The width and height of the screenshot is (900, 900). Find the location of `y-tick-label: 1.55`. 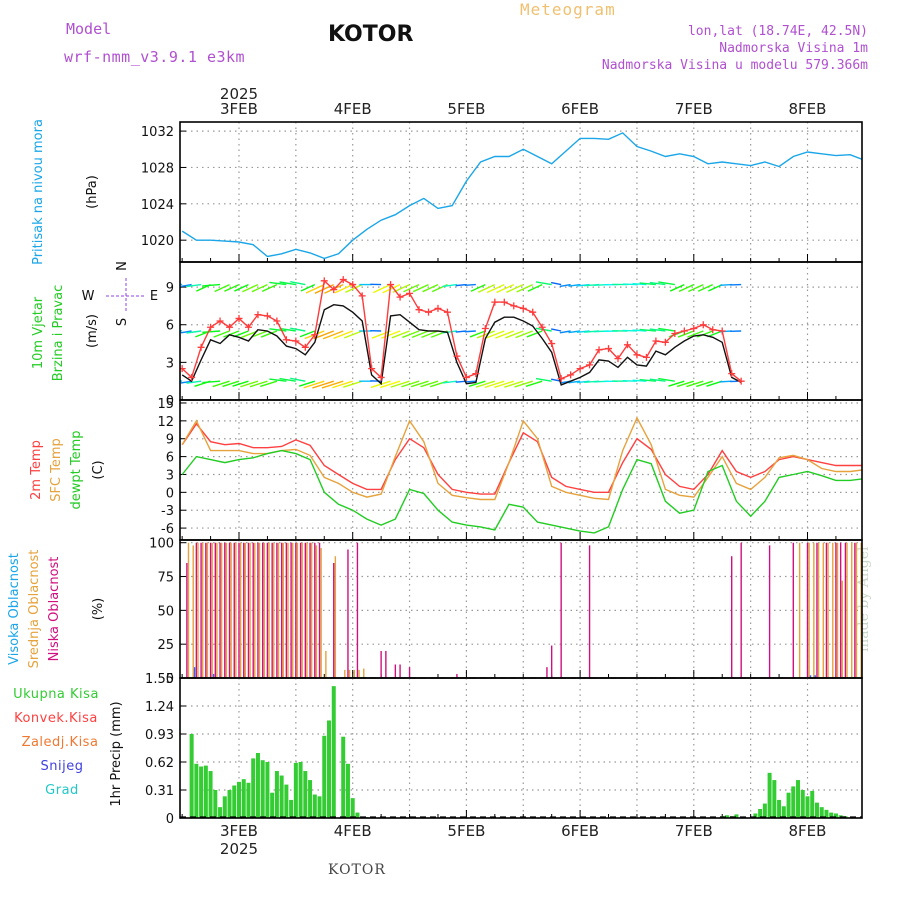

y-tick-label: 1.55 is located at coordinates (159, 679).